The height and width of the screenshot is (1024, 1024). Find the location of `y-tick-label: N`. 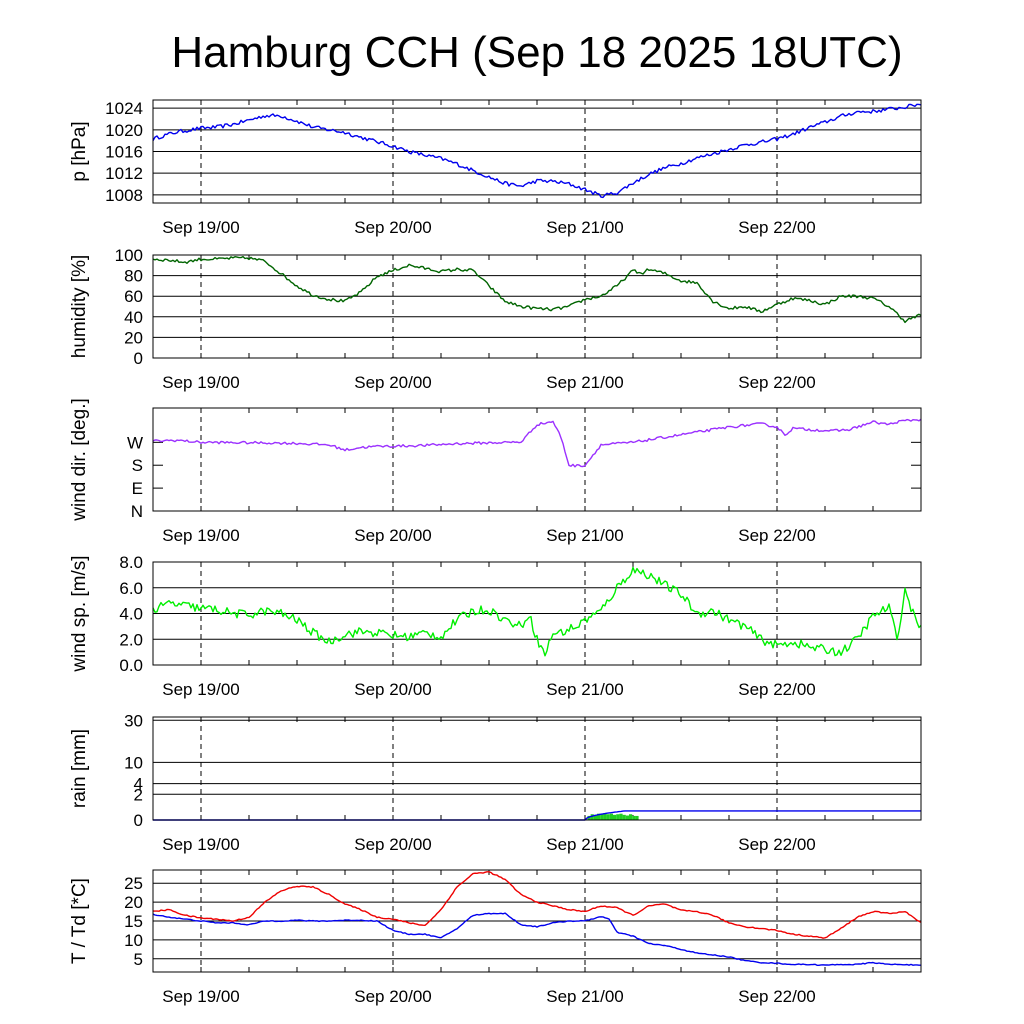

y-tick-label: N is located at coordinates (137, 511).